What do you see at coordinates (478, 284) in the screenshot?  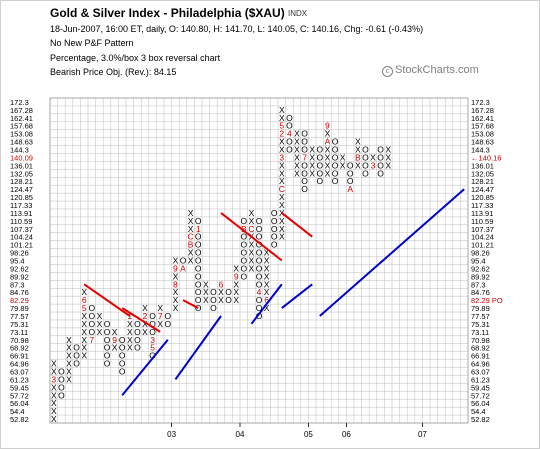 I see `y-tick-label-right: 87.3` at bounding box center [478, 284].